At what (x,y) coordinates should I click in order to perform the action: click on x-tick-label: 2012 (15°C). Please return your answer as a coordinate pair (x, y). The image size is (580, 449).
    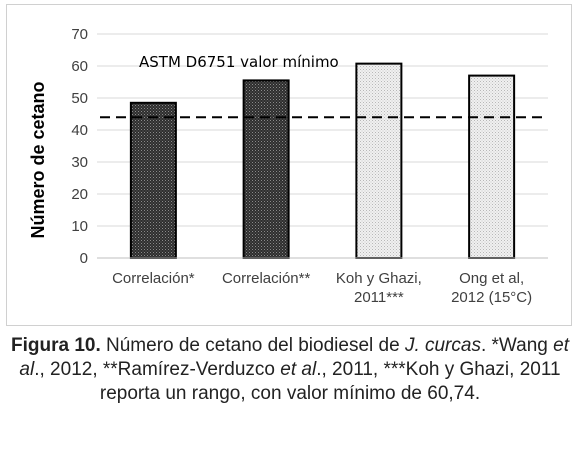
    Looking at the image, I should click on (491, 297).